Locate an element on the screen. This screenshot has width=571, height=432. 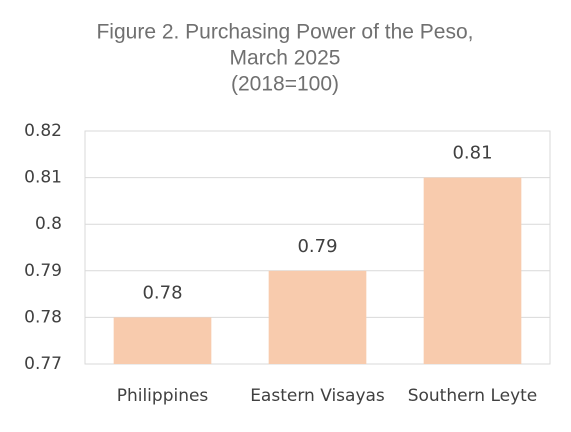
value-label: 0.81 is located at coordinates (472, 153).